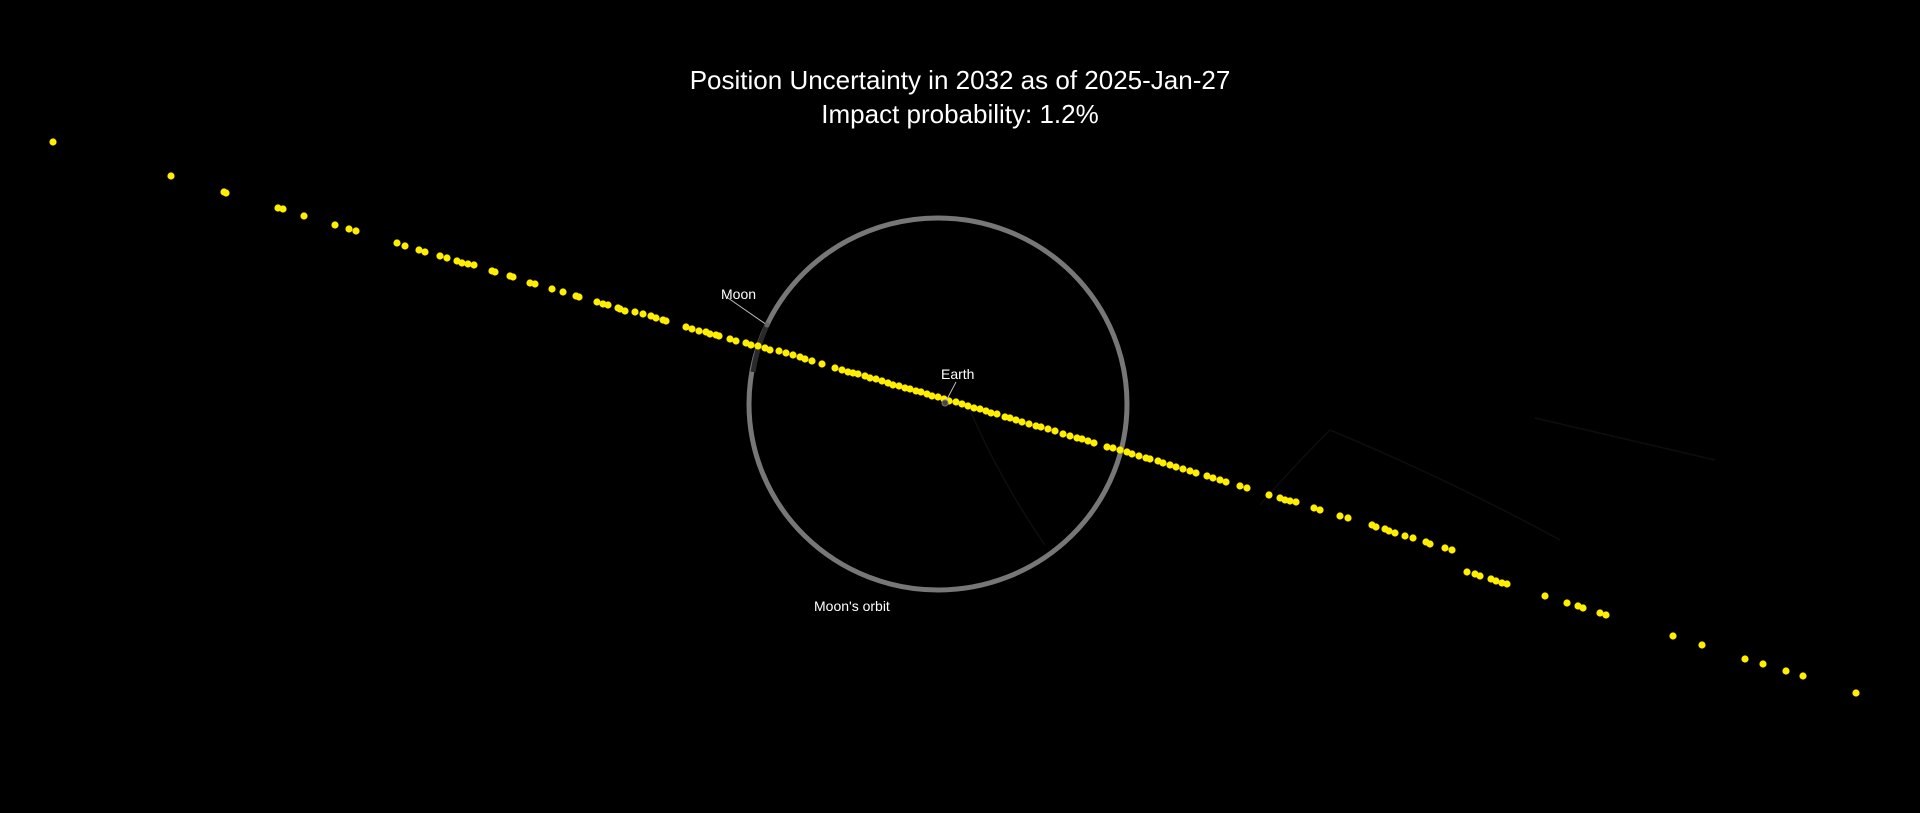 The height and width of the screenshot is (813, 1920). Describe the element at coordinates (747, 311) in the screenshot. I see `moon-leader-line` at that location.